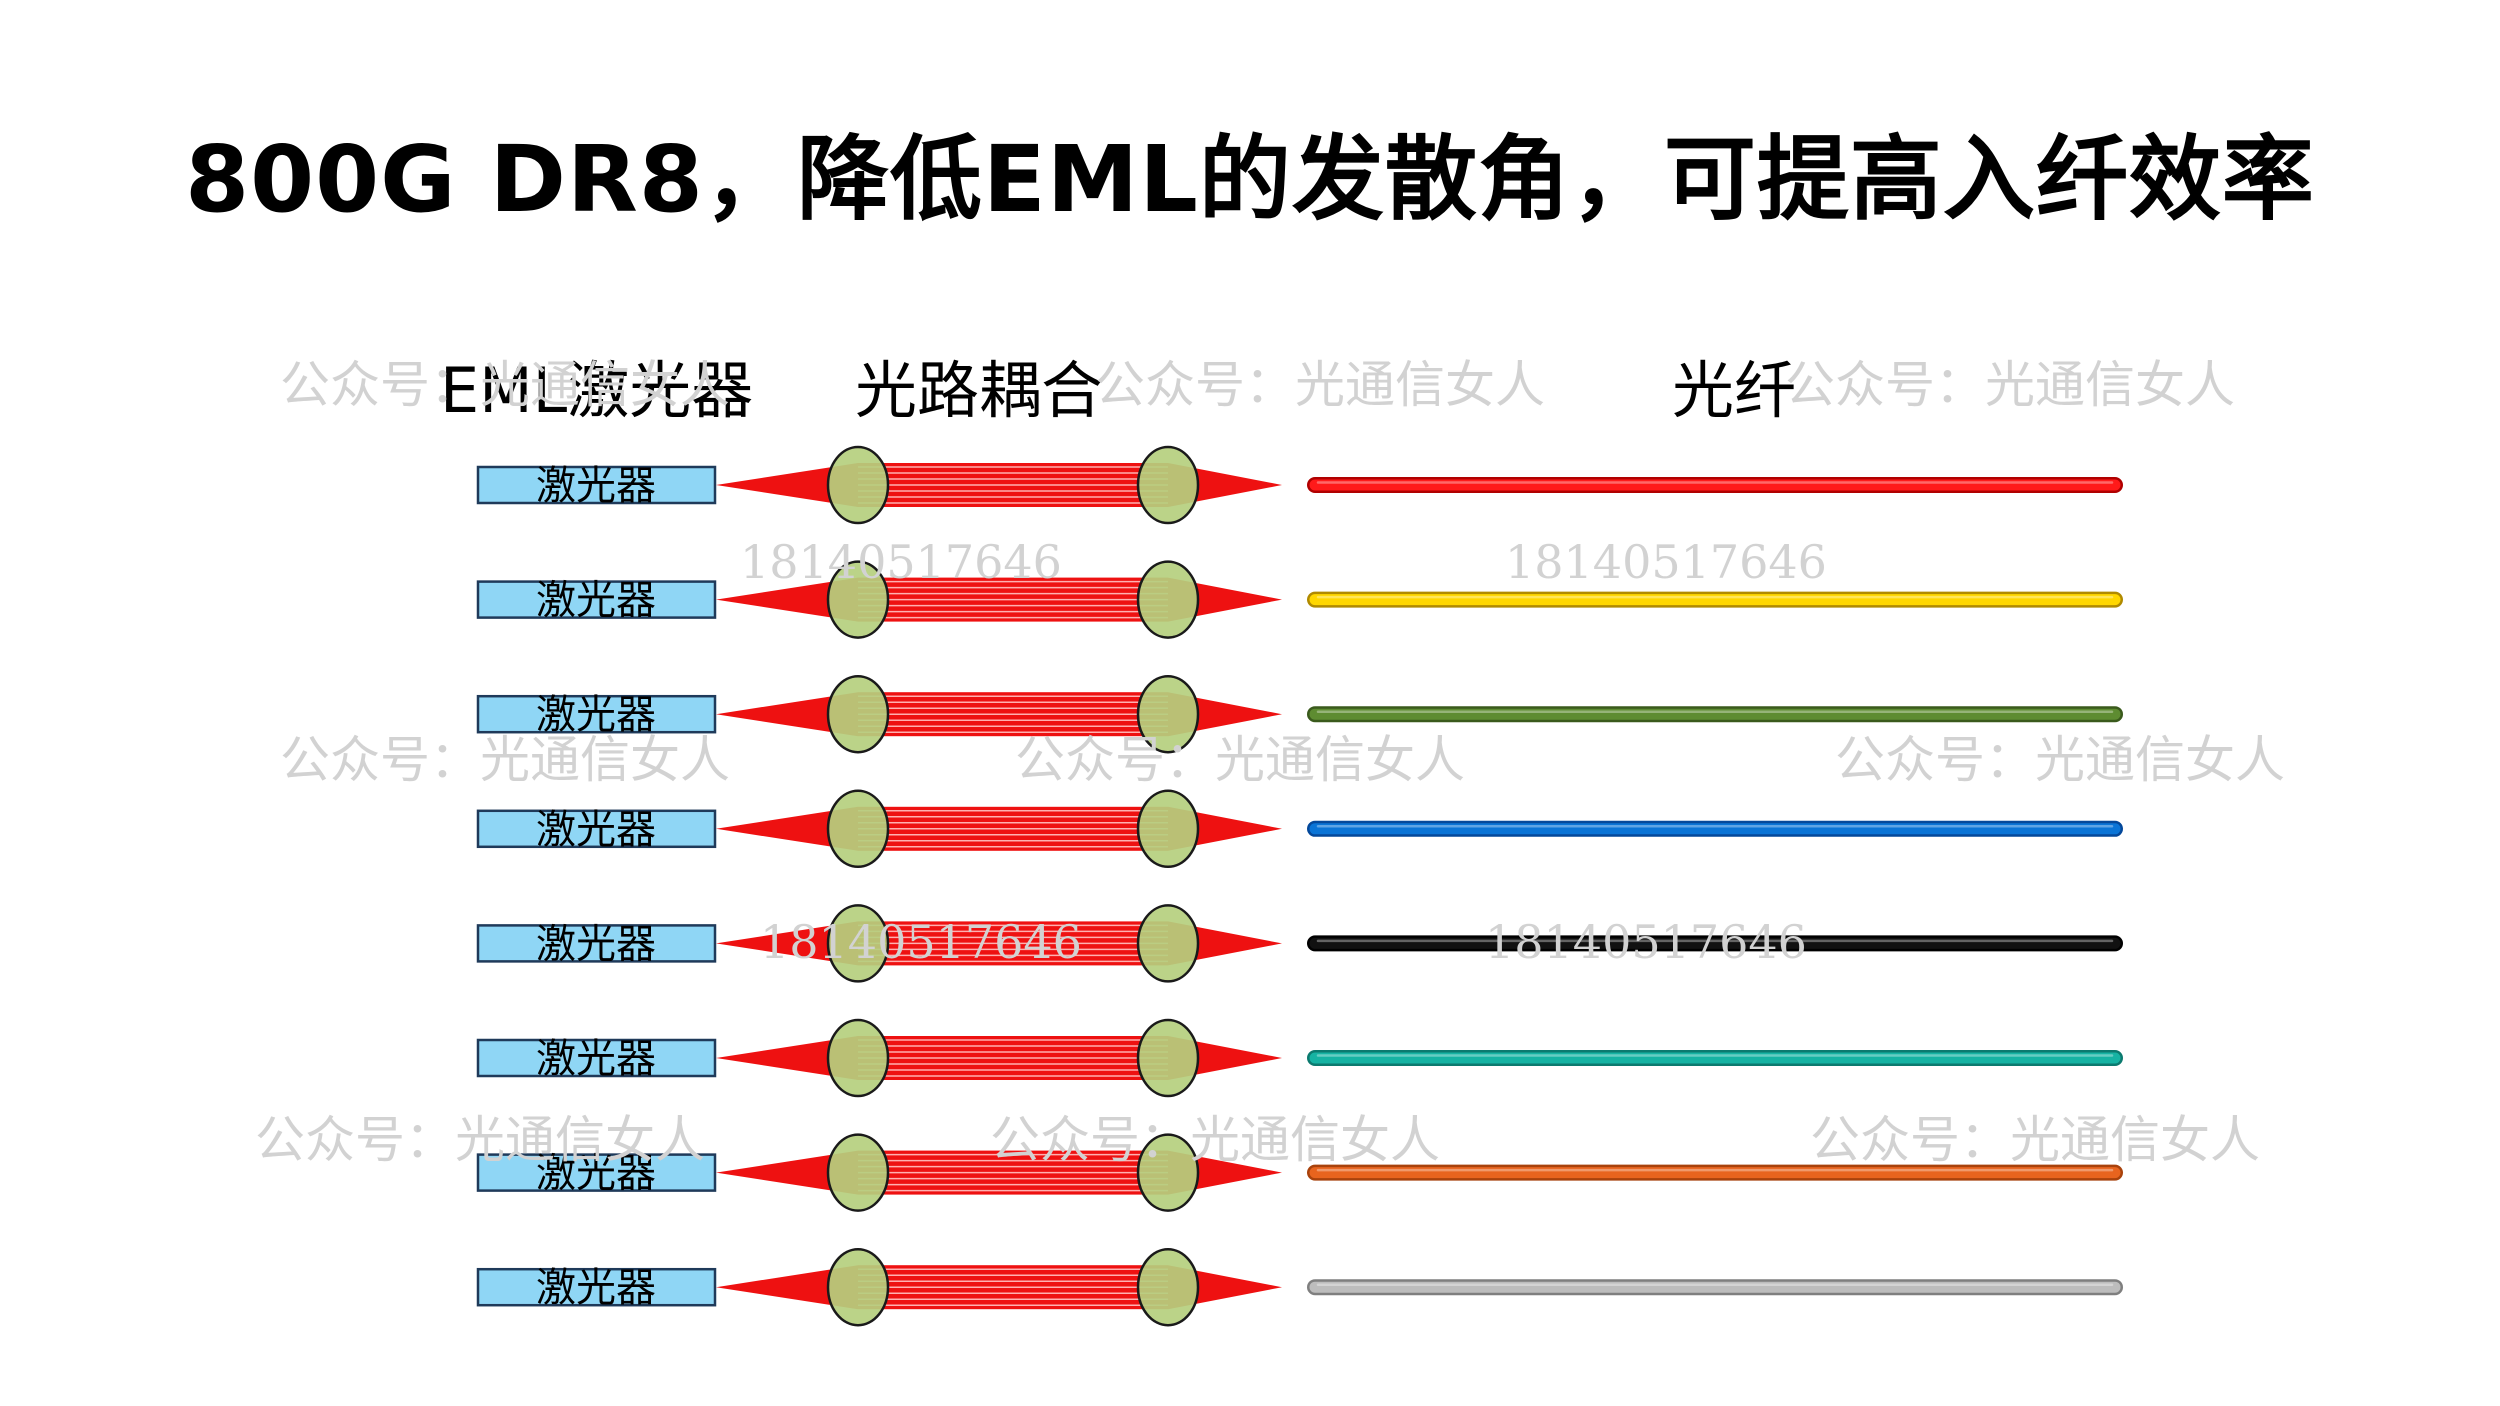  Describe the element at coordinates (1250, 179) in the screenshot. I see `page-title: 800G DR8，降低EML的发散角，可提高入纤效率` at that location.